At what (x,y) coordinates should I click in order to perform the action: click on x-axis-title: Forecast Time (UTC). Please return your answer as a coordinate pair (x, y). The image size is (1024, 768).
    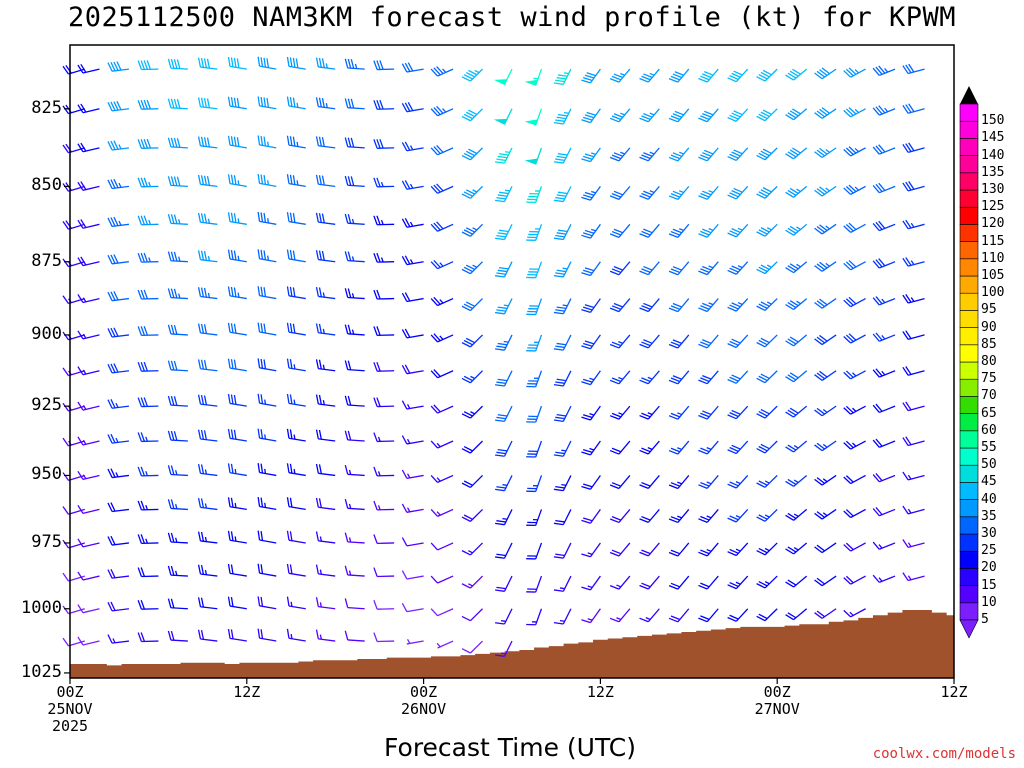
    Looking at the image, I should click on (510, 747).